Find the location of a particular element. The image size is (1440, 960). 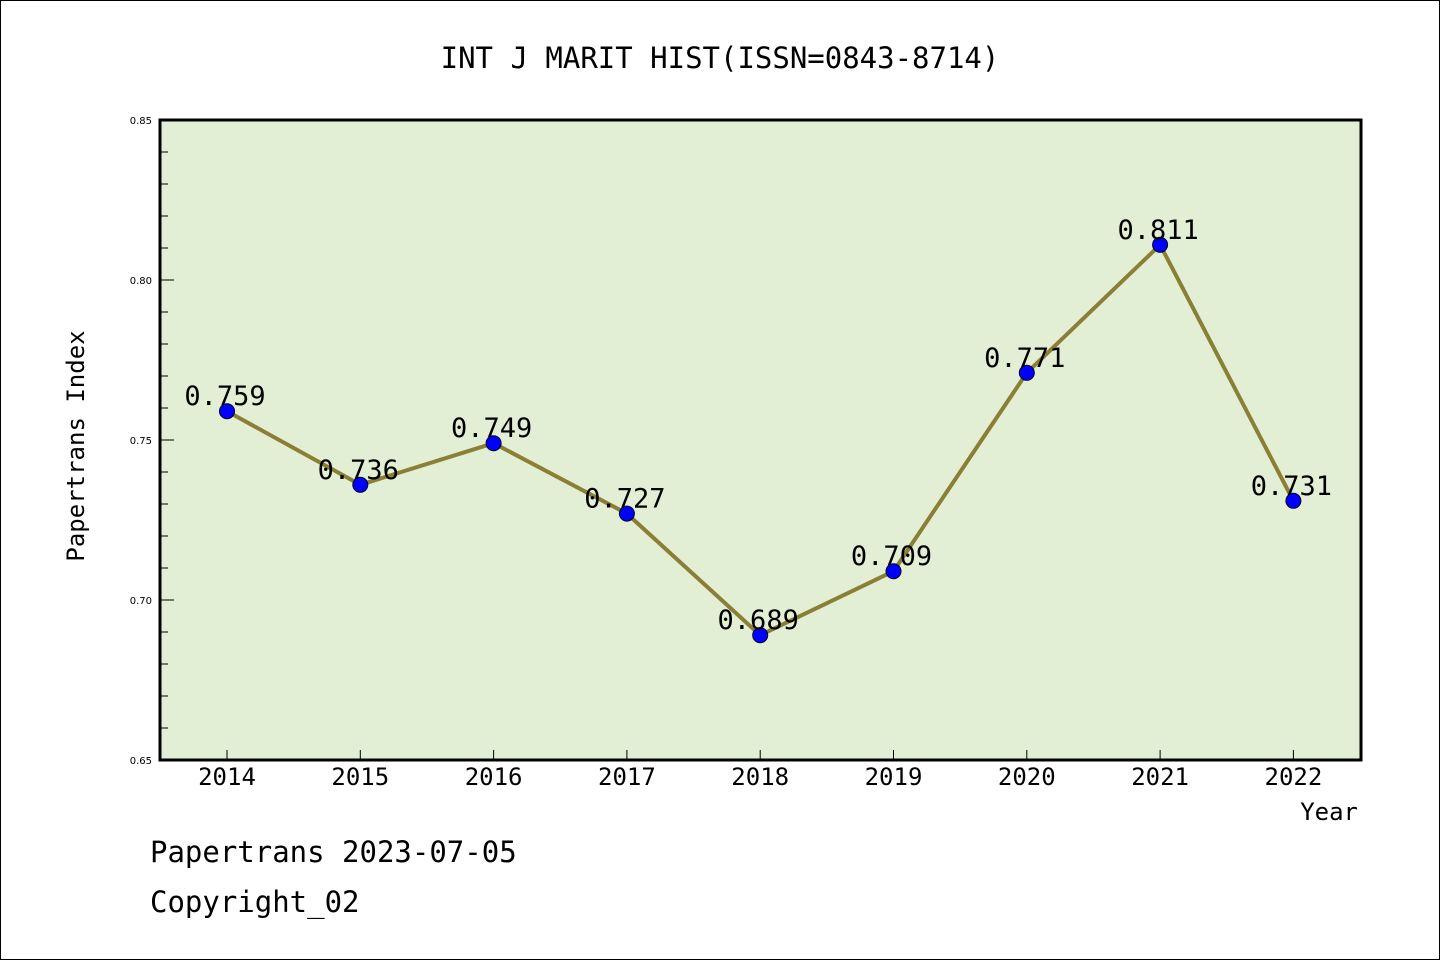

x-tick-label: 2017 is located at coordinates (627, 777).